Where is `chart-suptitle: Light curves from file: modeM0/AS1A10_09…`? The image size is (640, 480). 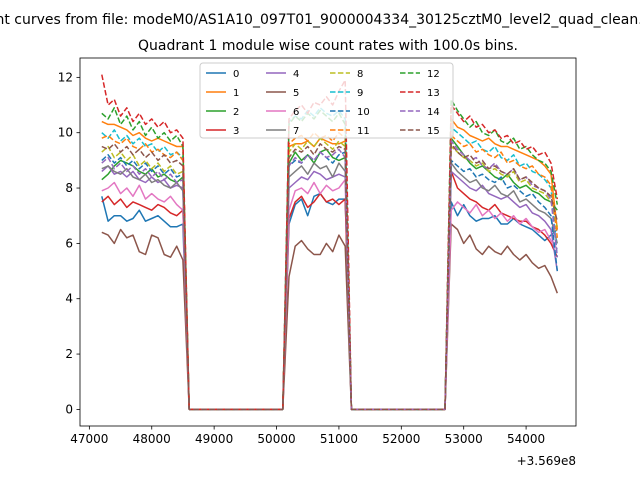 chart-suptitle: Light curves from file: modeM0/AS1A10_09… is located at coordinates (320, 20).